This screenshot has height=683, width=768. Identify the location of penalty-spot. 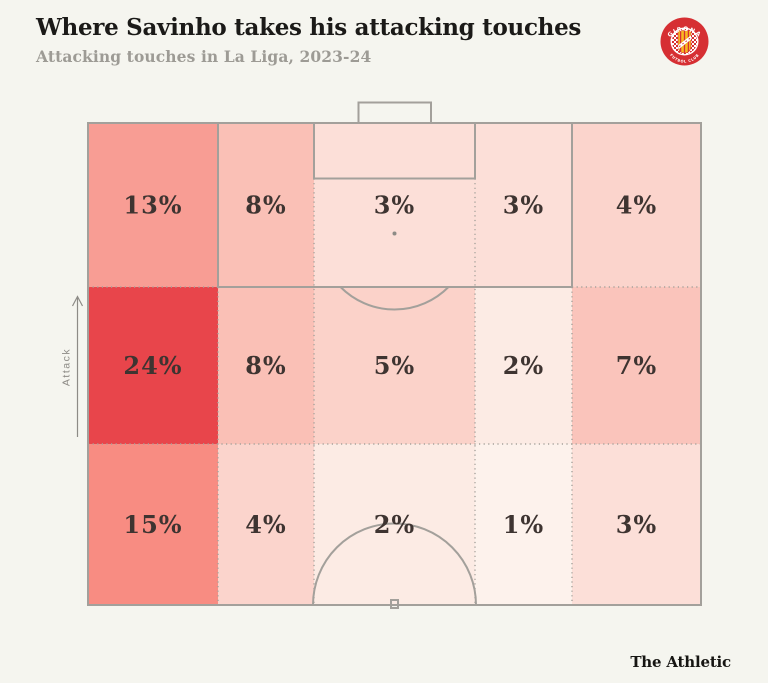
(394, 233).